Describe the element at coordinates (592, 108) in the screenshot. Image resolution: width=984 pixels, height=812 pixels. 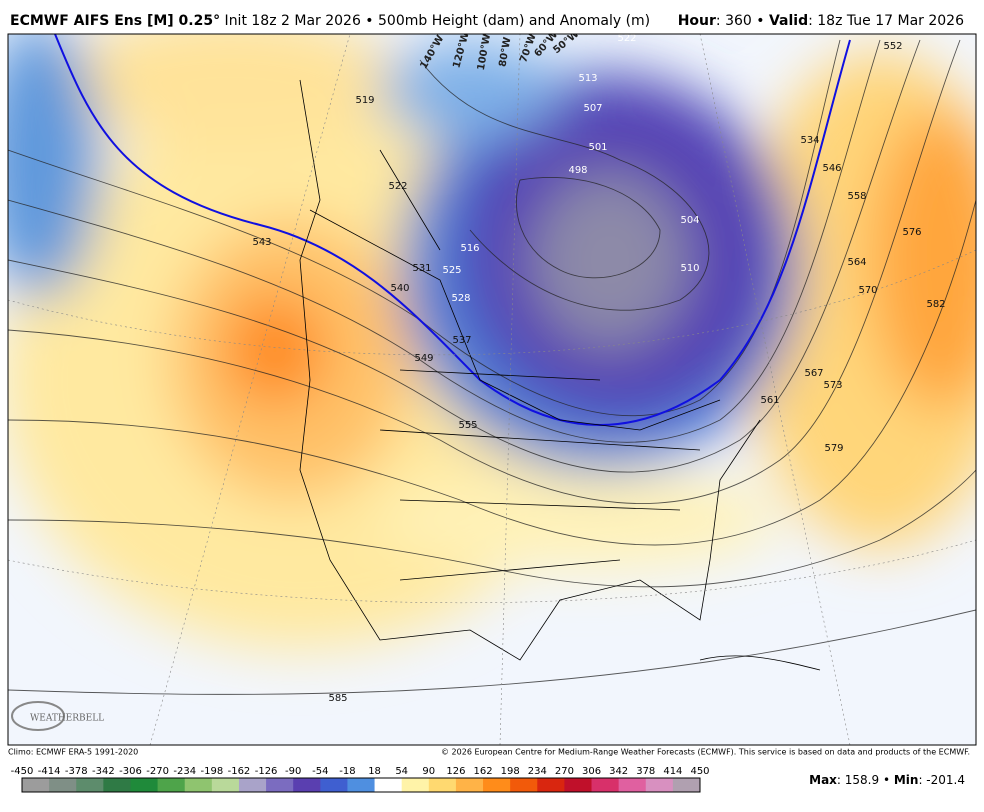
I see `contour-label: 507` at that location.